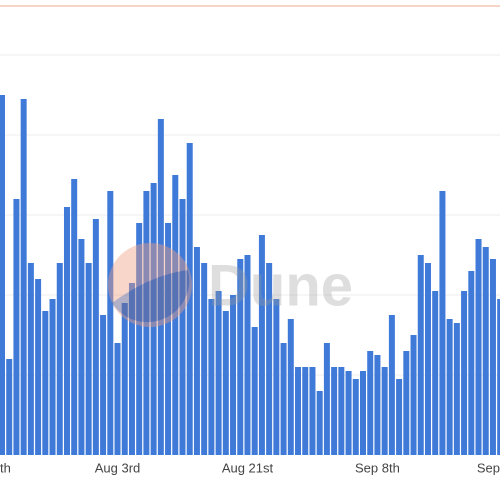  What do you see at coordinates (377, 467) in the screenshot?
I see `x-tick-label: Sep 8th` at bounding box center [377, 467].